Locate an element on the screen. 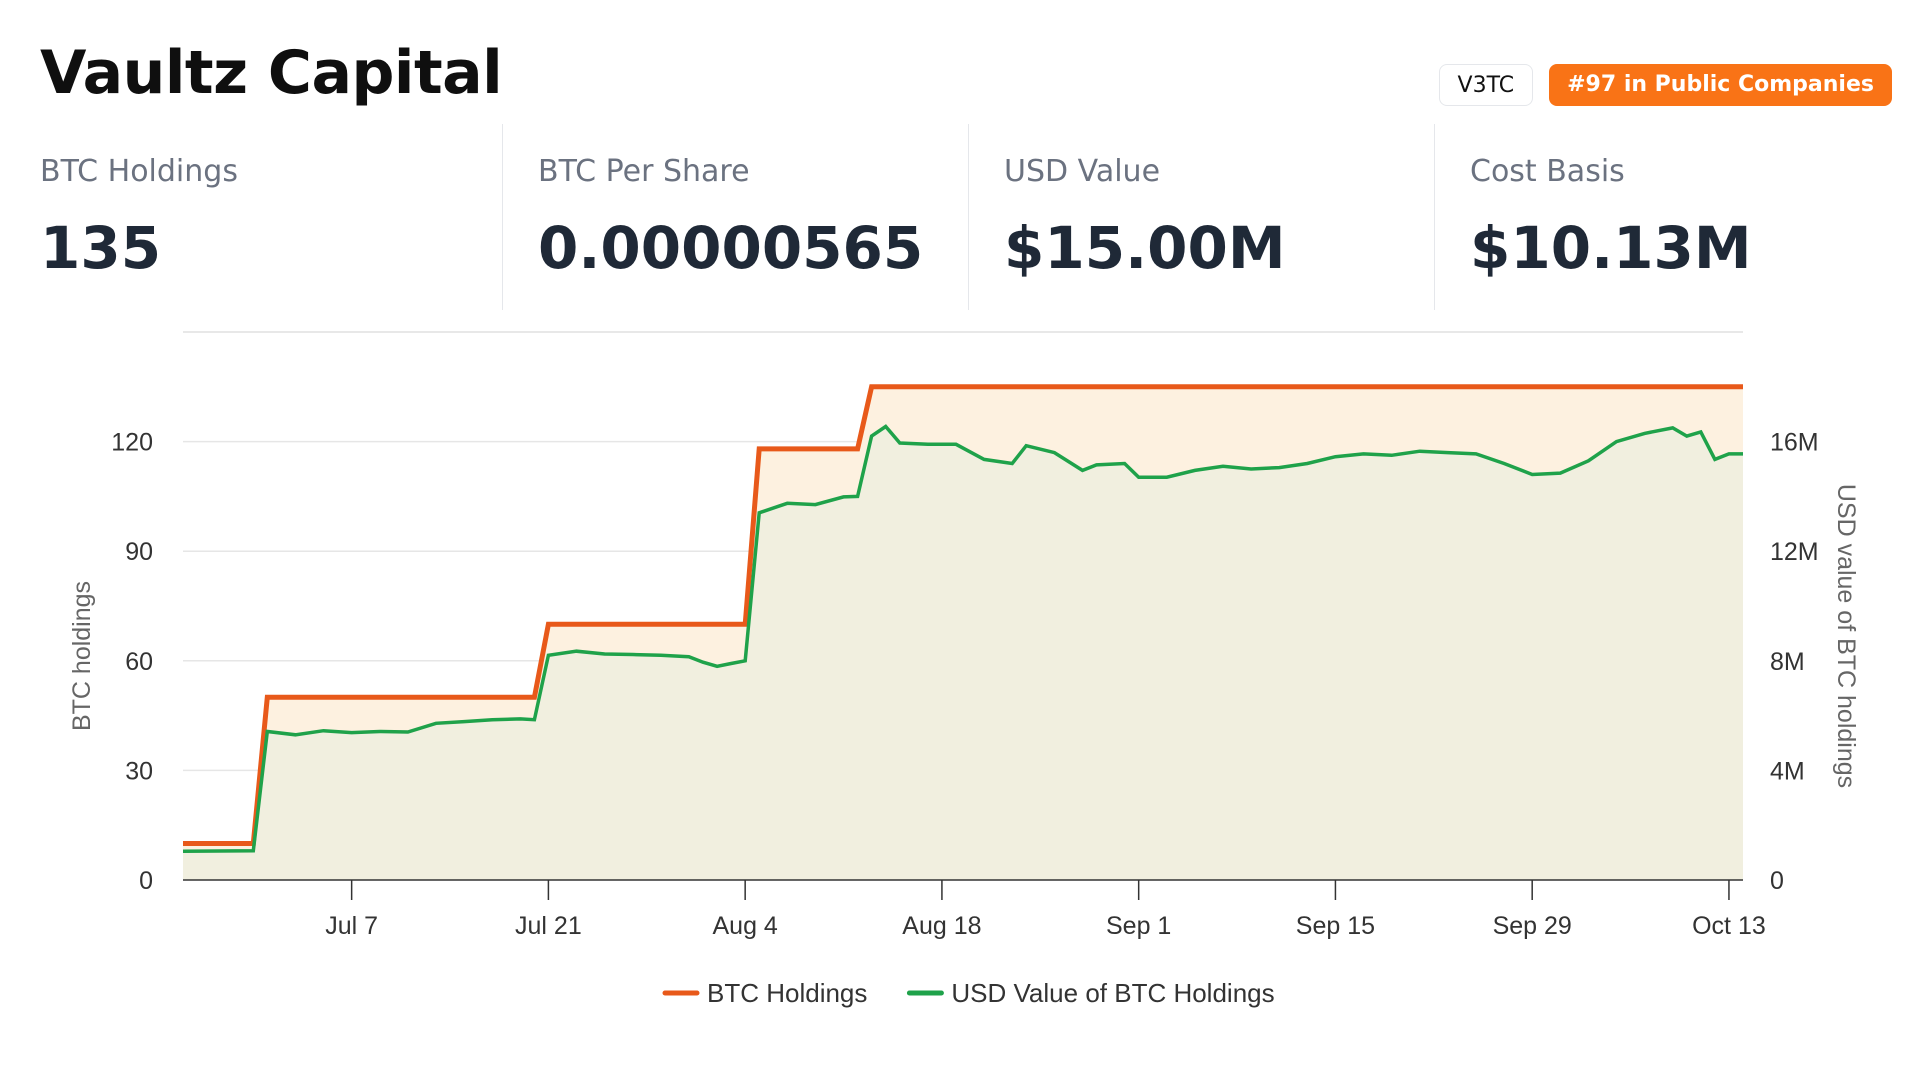  y-tick-label: 0 is located at coordinates (146, 881).